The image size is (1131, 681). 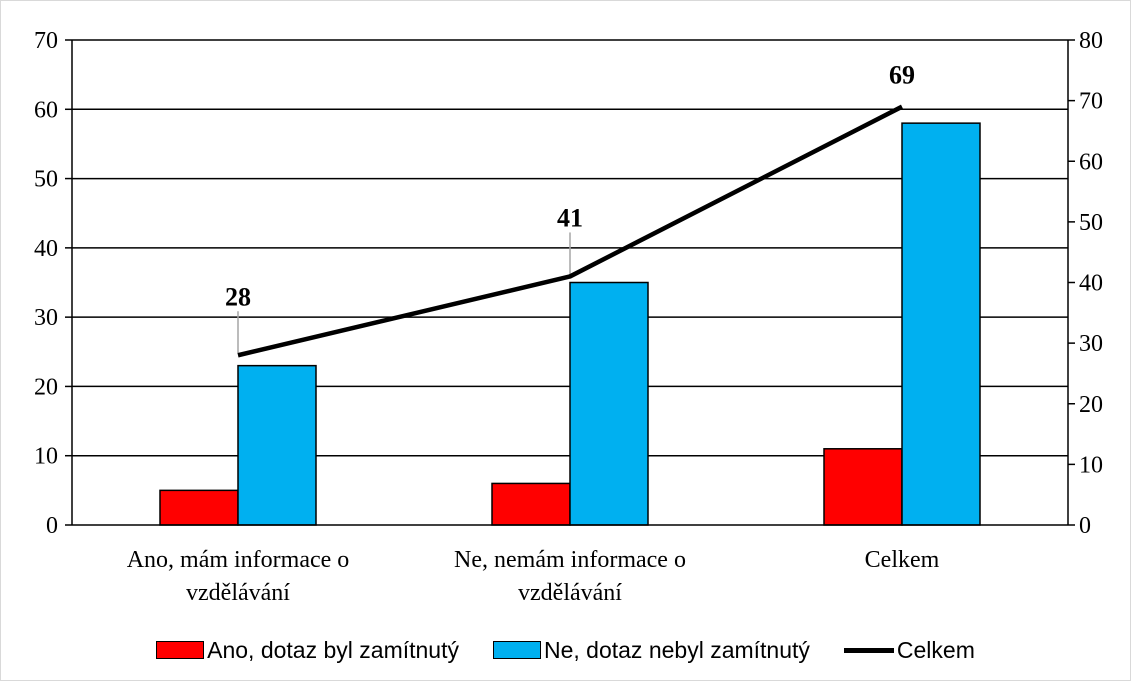 What do you see at coordinates (404, 293) in the screenshot?
I see `label-leaders` at bounding box center [404, 293].